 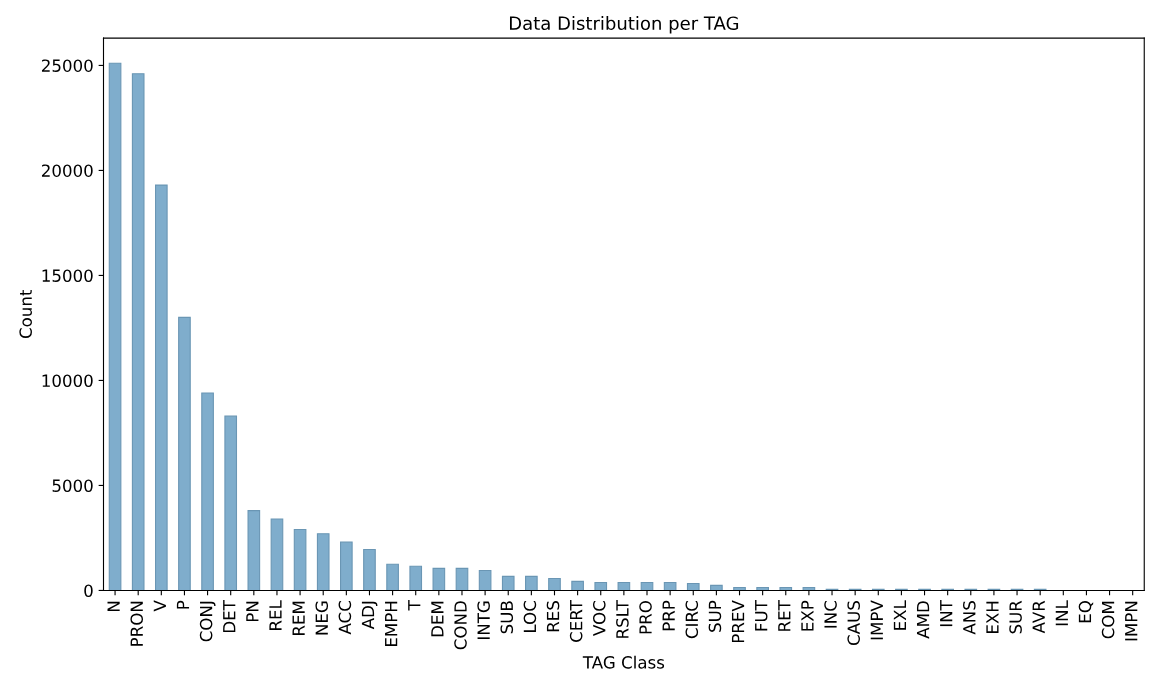 What do you see at coordinates (1015, 617) in the screenshot?
I see `x-tick-label: SUR` at bounding box center [1015, 617].